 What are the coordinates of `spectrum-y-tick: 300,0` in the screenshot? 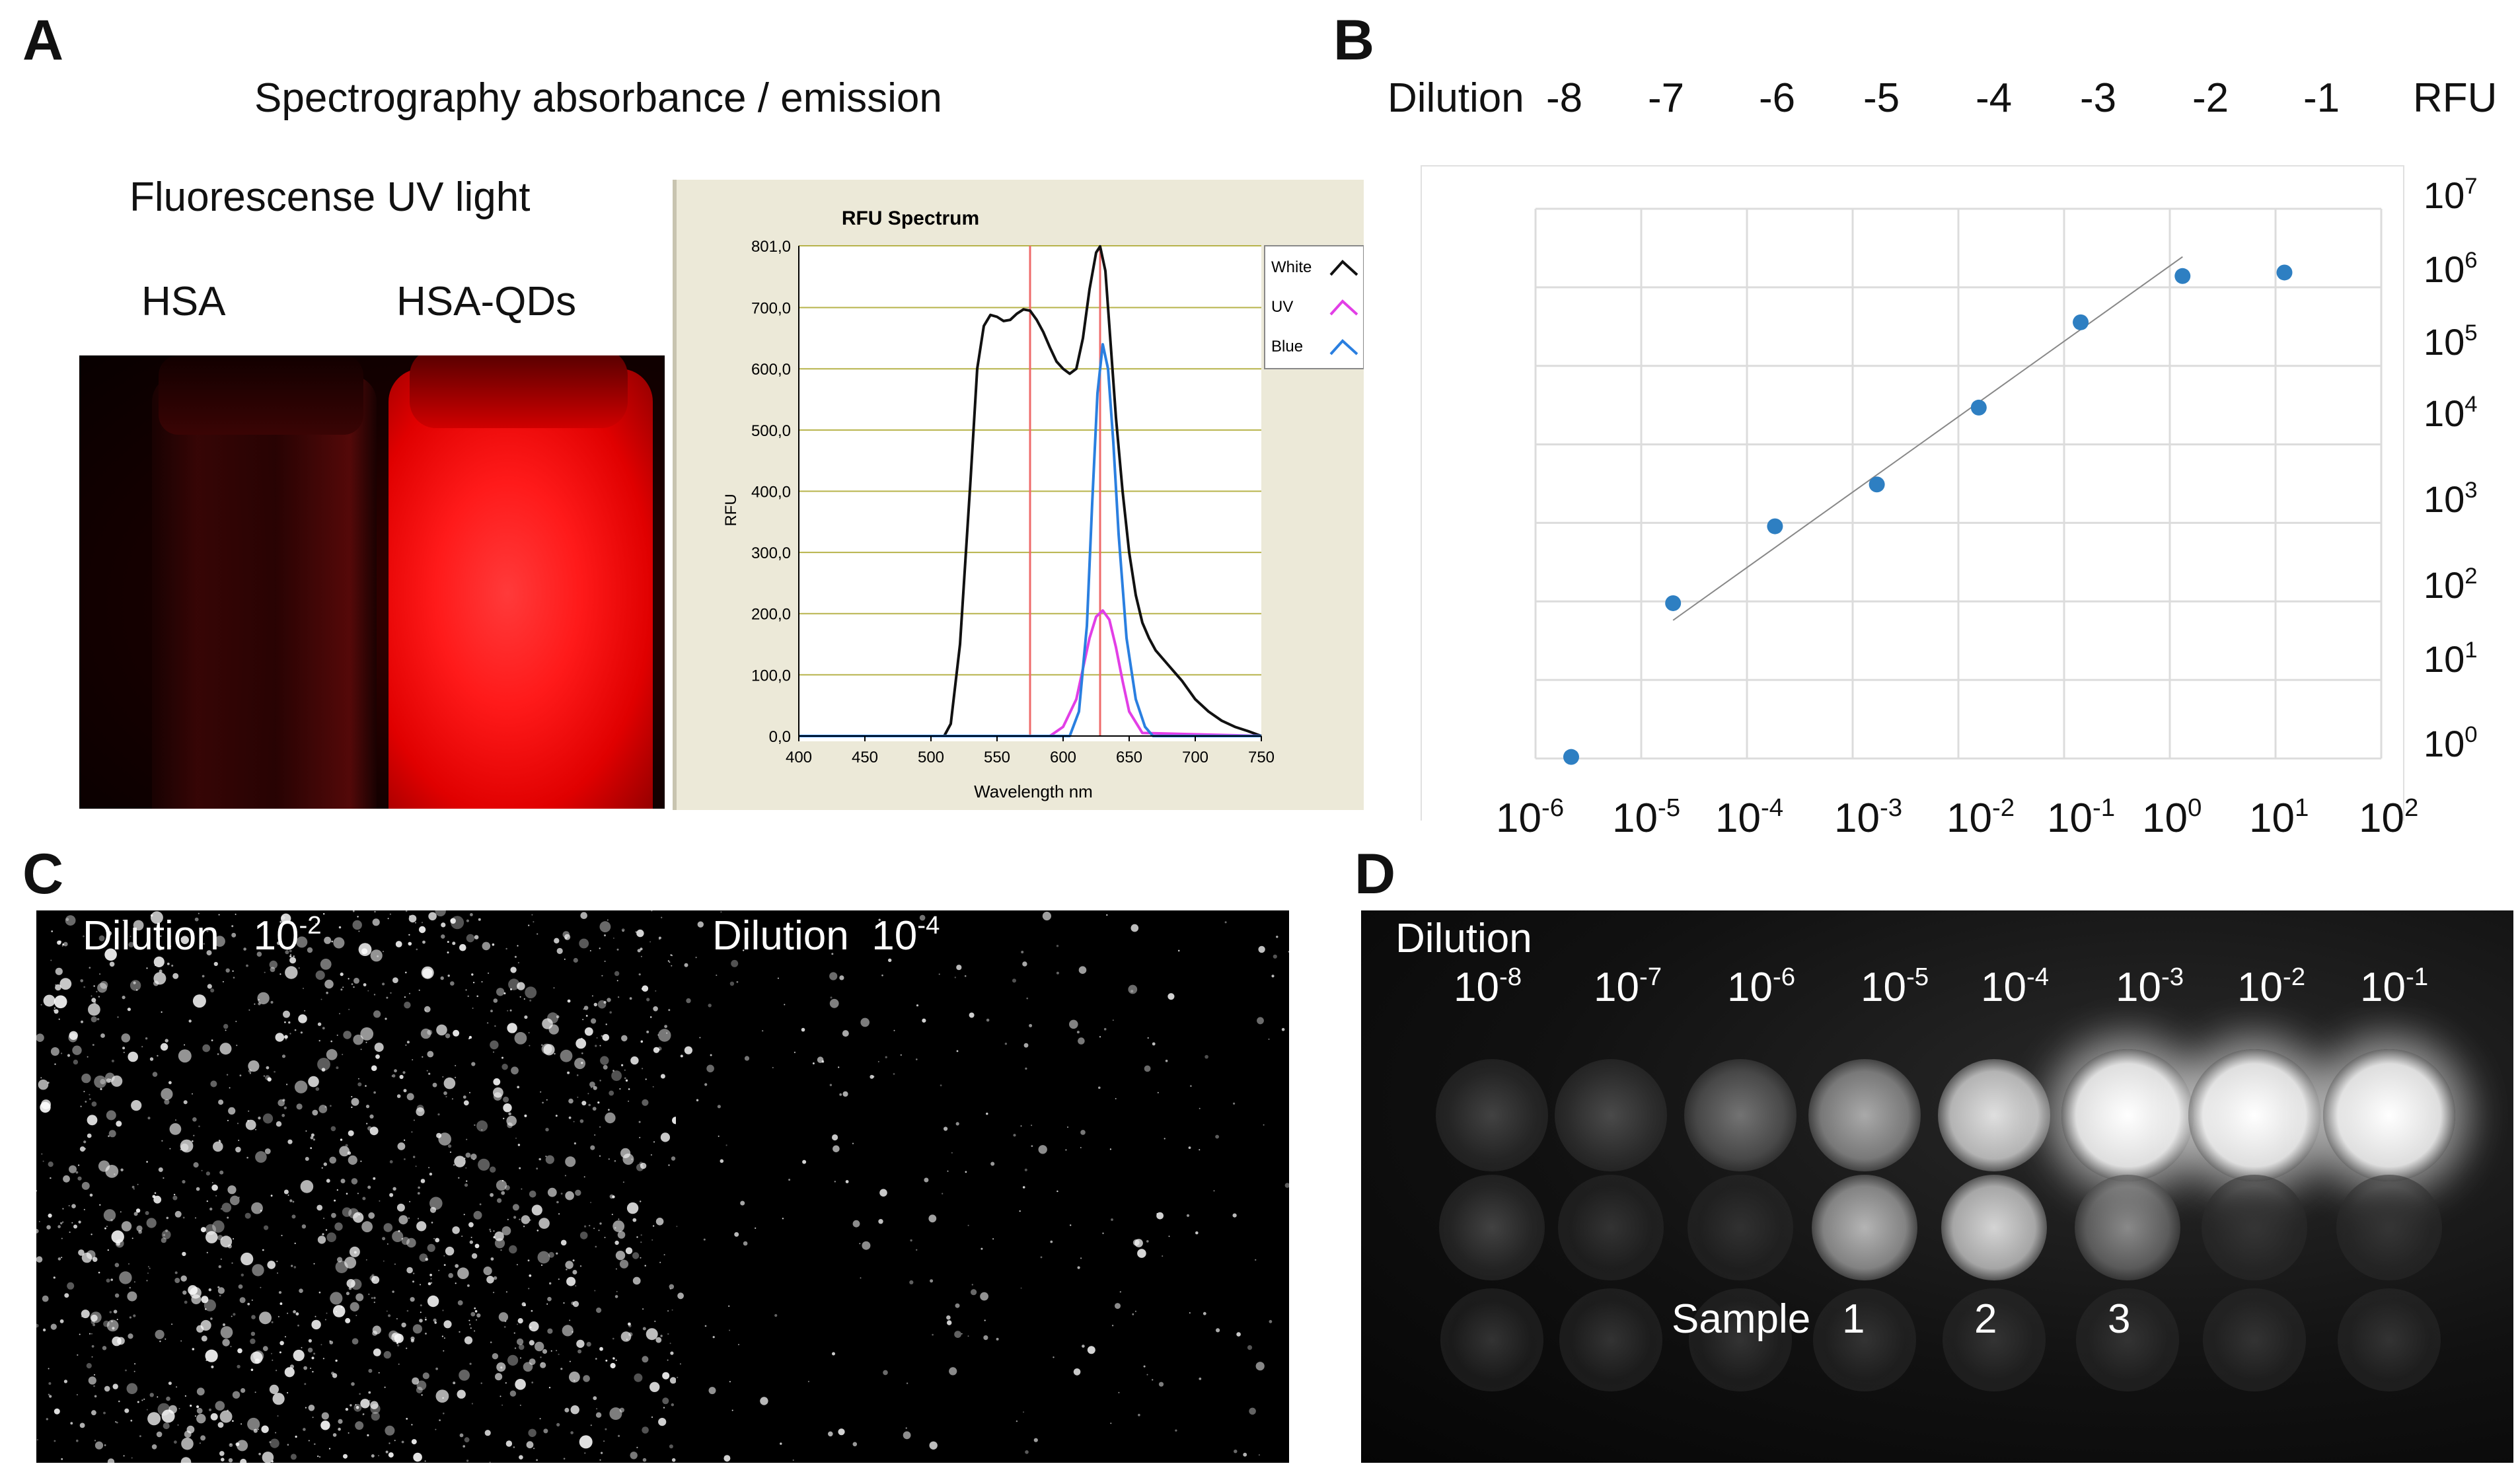 It's located at (771, 553).